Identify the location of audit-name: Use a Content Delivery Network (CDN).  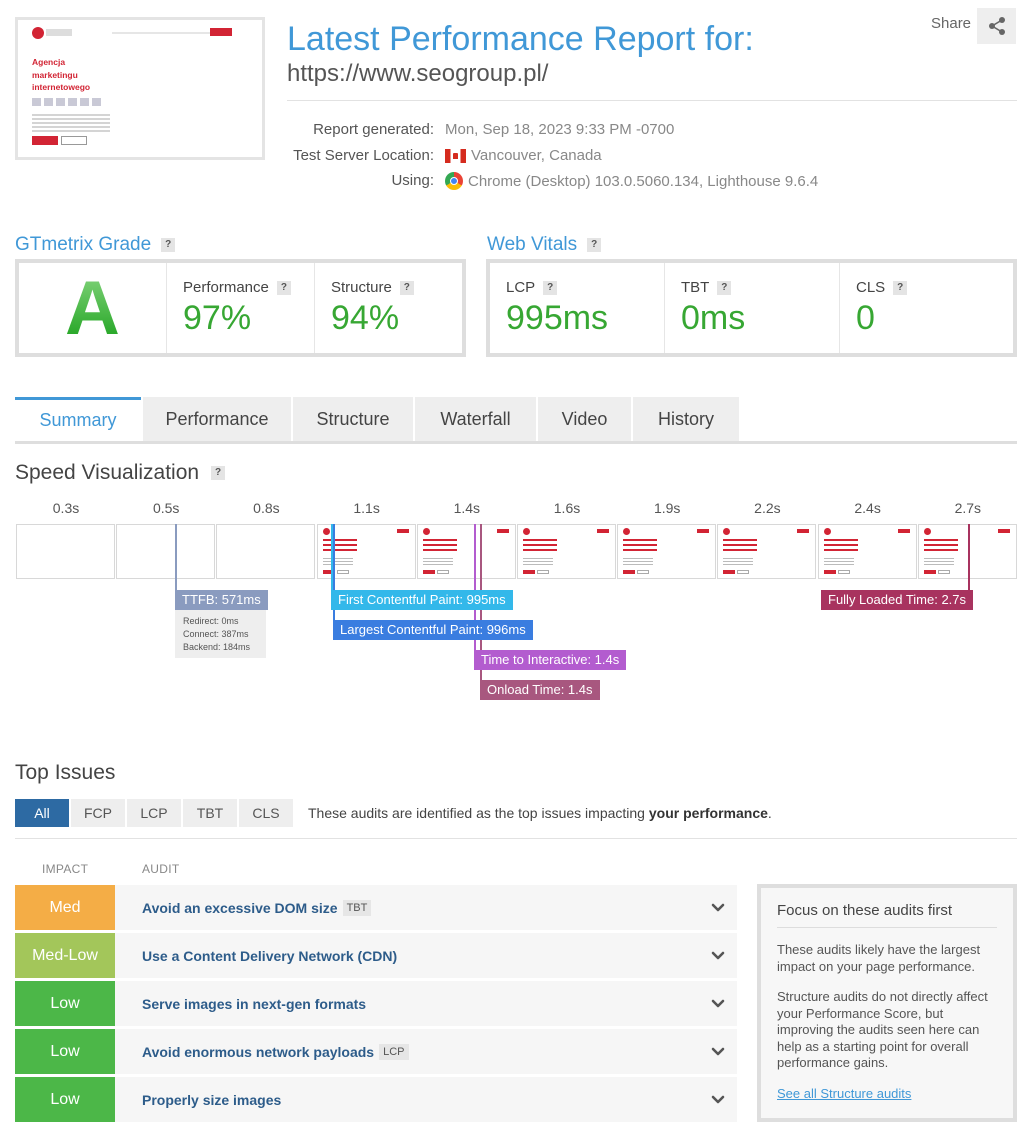
(270, 955).